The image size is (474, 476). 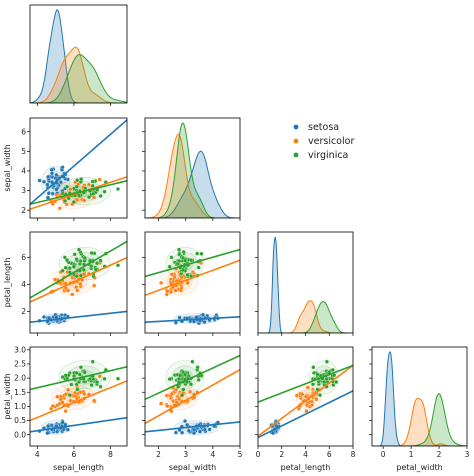 What do you see at coordinates (23, 151) in the screenshot?
I see `y-tick-label: 5` at bounding box center [23, 151].